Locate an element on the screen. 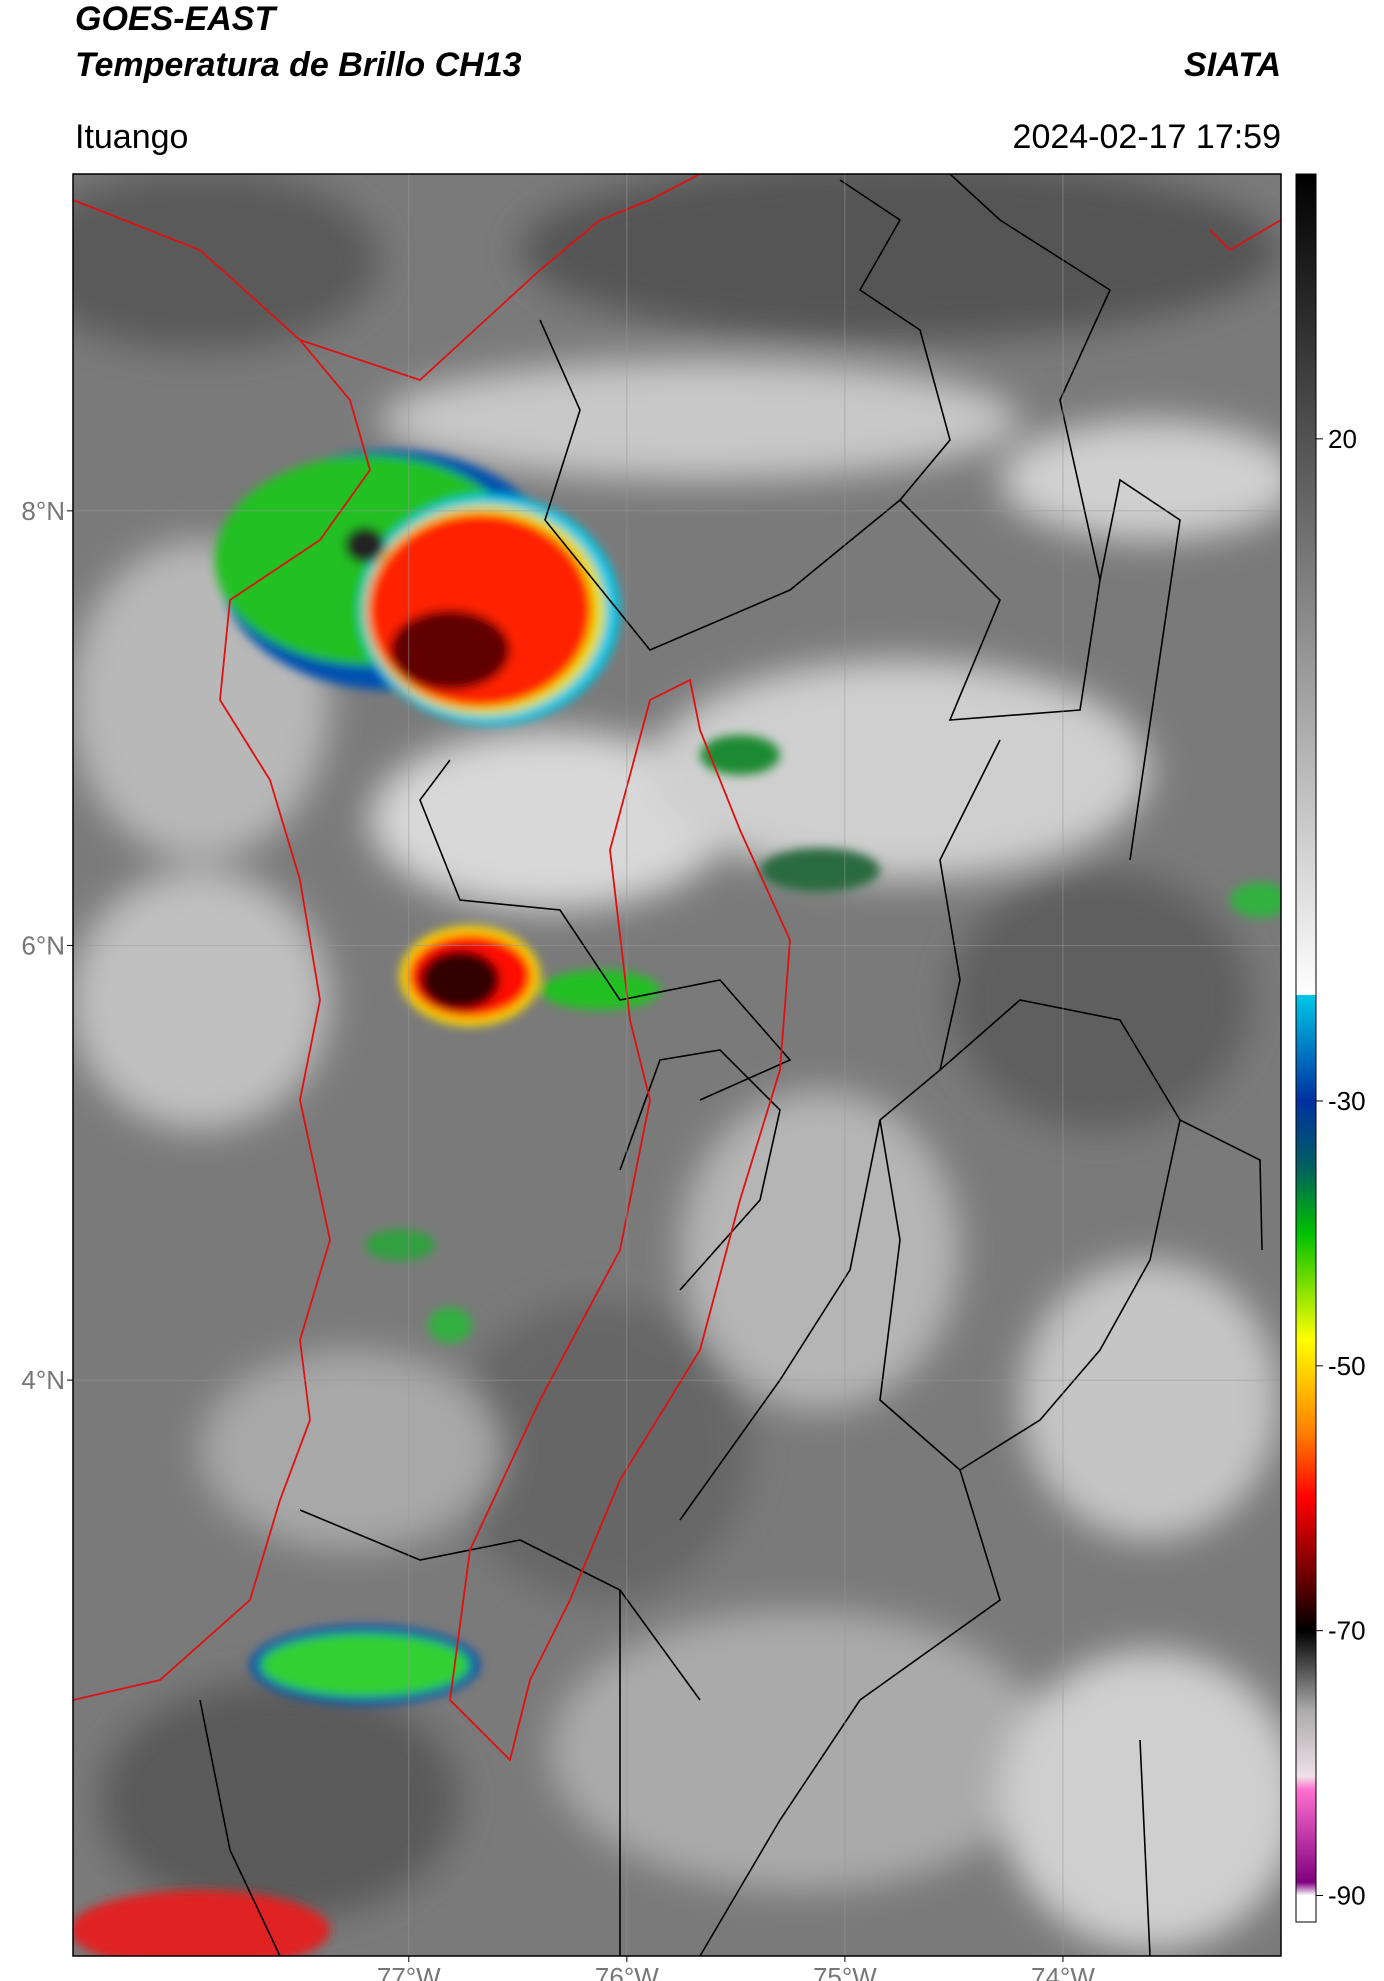 The width and height of the screenshot is (1384, 1981). x-tick-label: 76°W is located at coordinates (627, 1971).